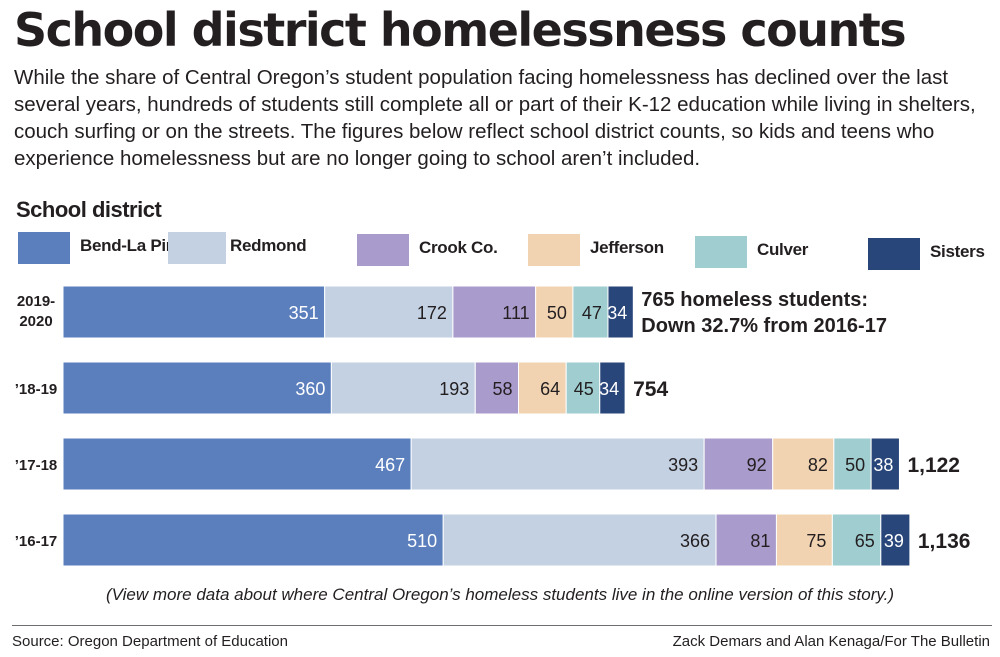 The height and width of the screenshot is (657, 1000). What do you see at coordinates (422, 541) in the screenshot?
I see `data-label-bend-la-pine: 510` at bounding box center [422, 541].